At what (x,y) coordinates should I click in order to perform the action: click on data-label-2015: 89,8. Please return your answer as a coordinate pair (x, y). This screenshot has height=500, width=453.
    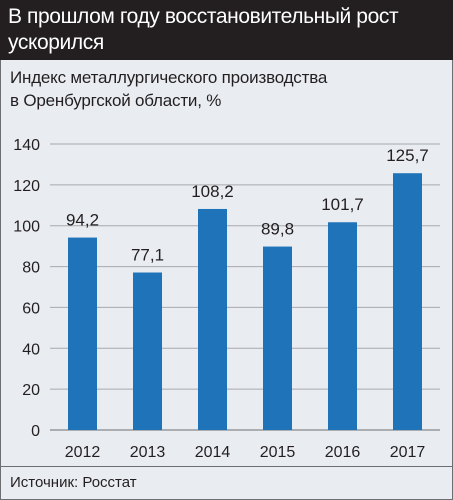
    Looking at the image, I should click on (277, 229).